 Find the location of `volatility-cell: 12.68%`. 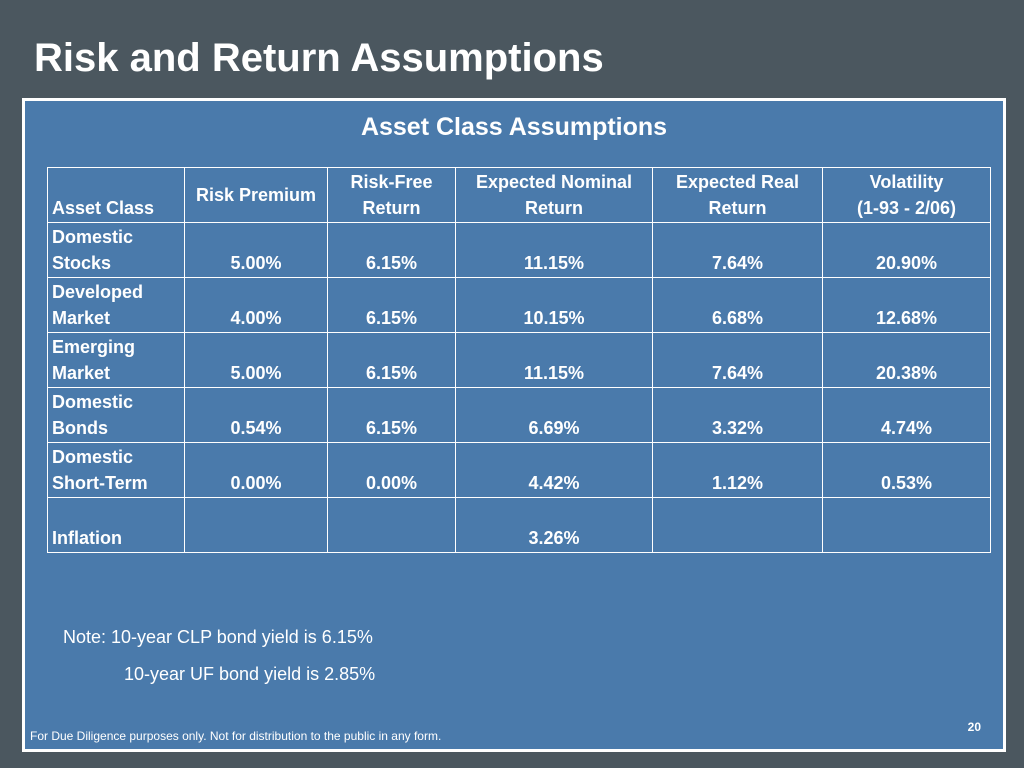

volatility-cell: 12.68% is located at coordinates (906, 305).